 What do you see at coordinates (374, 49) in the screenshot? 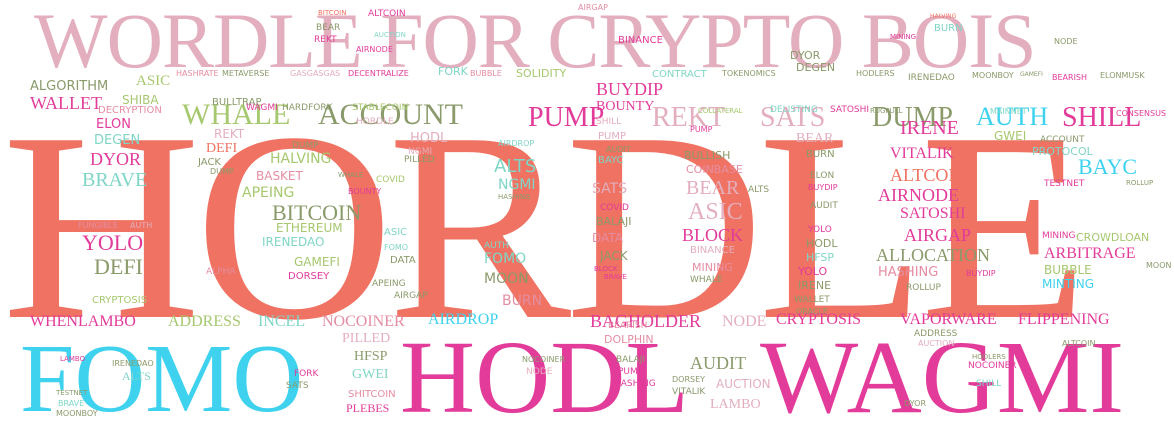
I see `word-airnode-top: AIRNODE` at bounding box center [374, 49].